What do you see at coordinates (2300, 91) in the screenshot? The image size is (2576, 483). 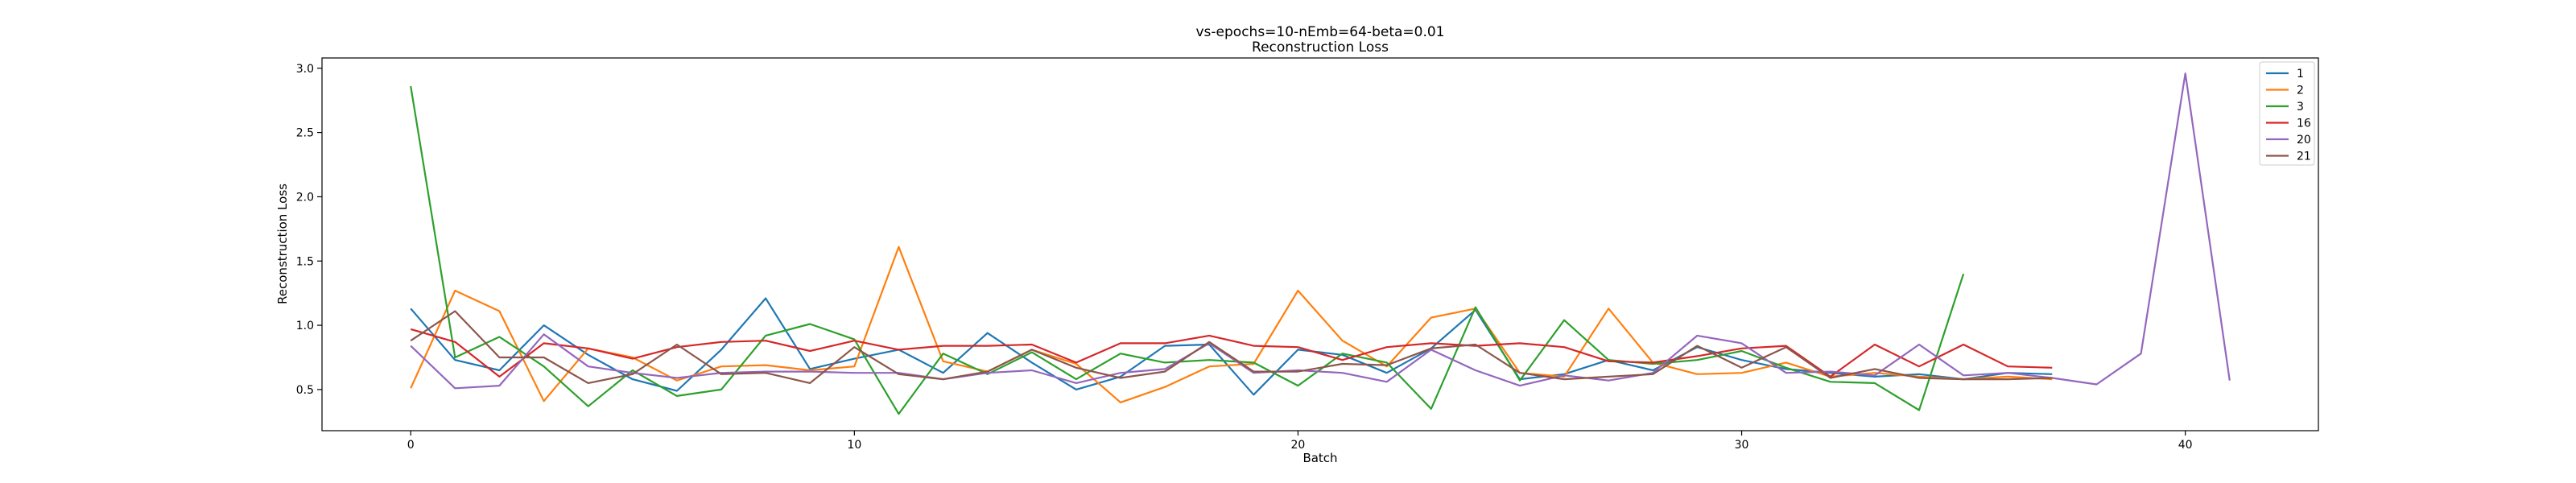 I see `legend-label: 2` at bounding box center [2300, 91].